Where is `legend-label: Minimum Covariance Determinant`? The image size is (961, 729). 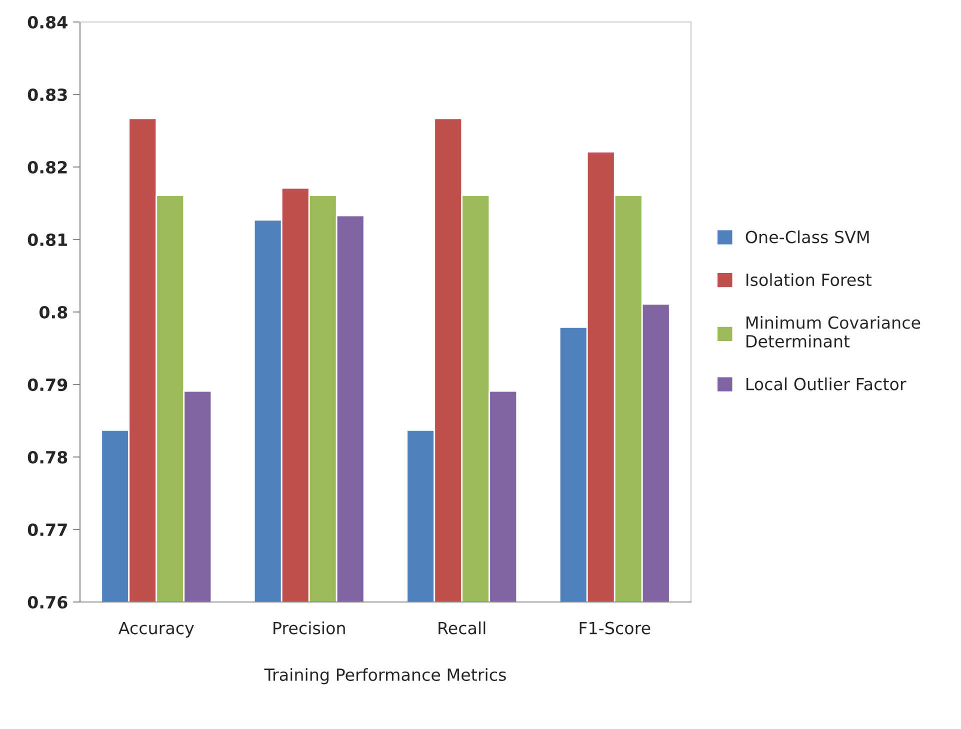
legend-label: Minimum Covariance Determinant is located at coordinates (833, 332).